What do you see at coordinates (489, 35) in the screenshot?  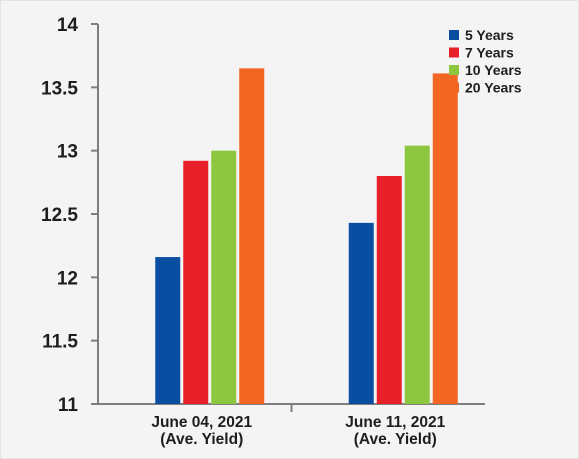 I see `legend-label: 5 Years` at bounding box center [489, 35].